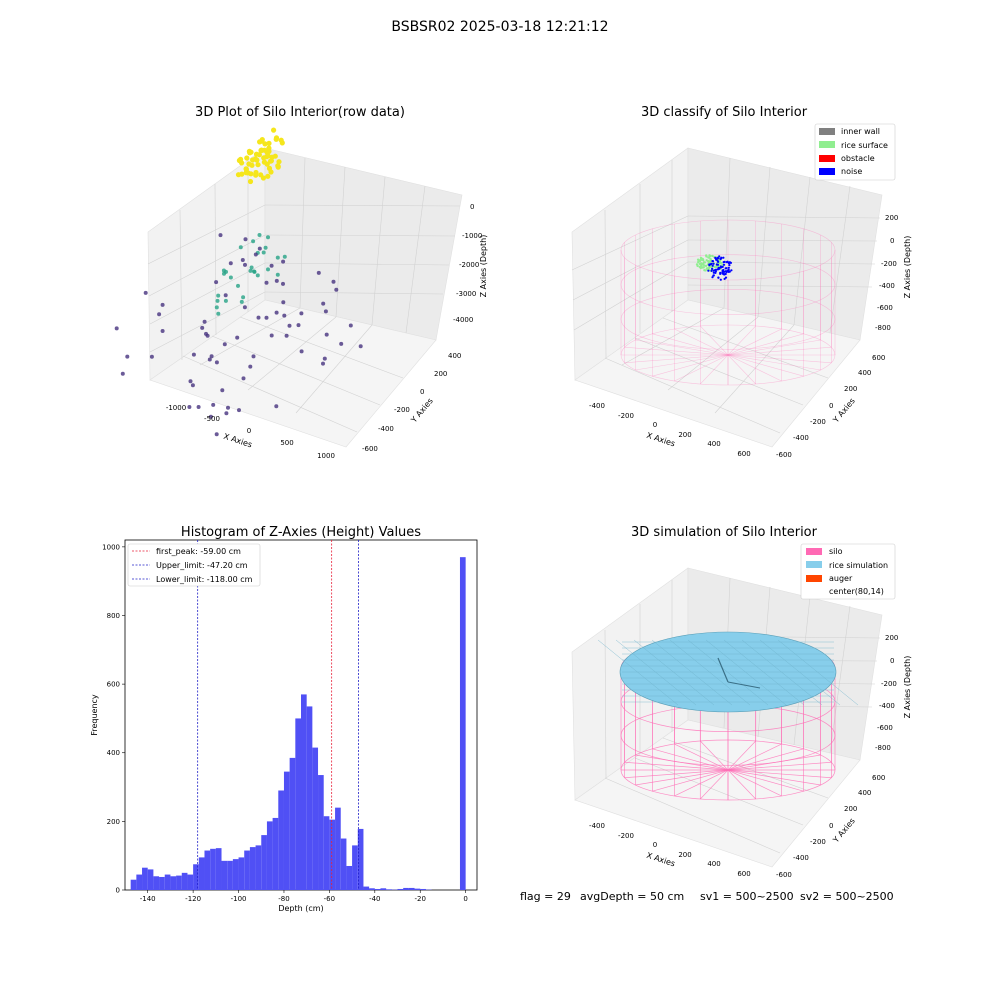 The width and height of the screenshot is (1000, 1000). Describe the element at coordinates (784, 875) in the screenshot. I see `simulation-y-tick: -600` at that location.